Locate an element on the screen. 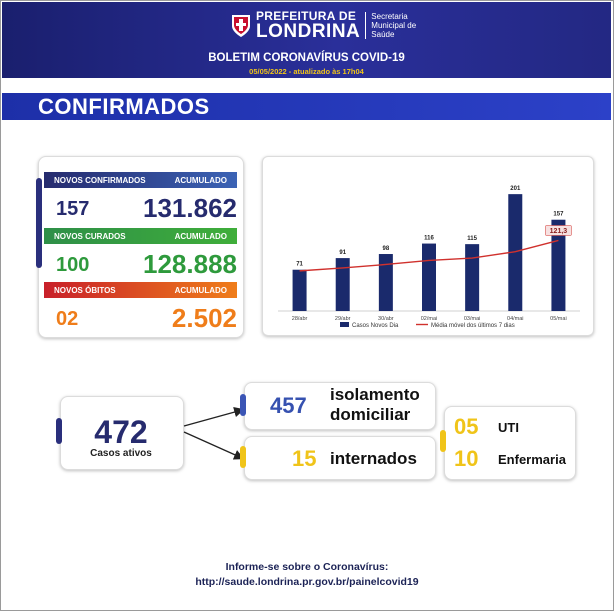  deaths-acc-label: ACUMULADO is located at coordinates (200, 290).